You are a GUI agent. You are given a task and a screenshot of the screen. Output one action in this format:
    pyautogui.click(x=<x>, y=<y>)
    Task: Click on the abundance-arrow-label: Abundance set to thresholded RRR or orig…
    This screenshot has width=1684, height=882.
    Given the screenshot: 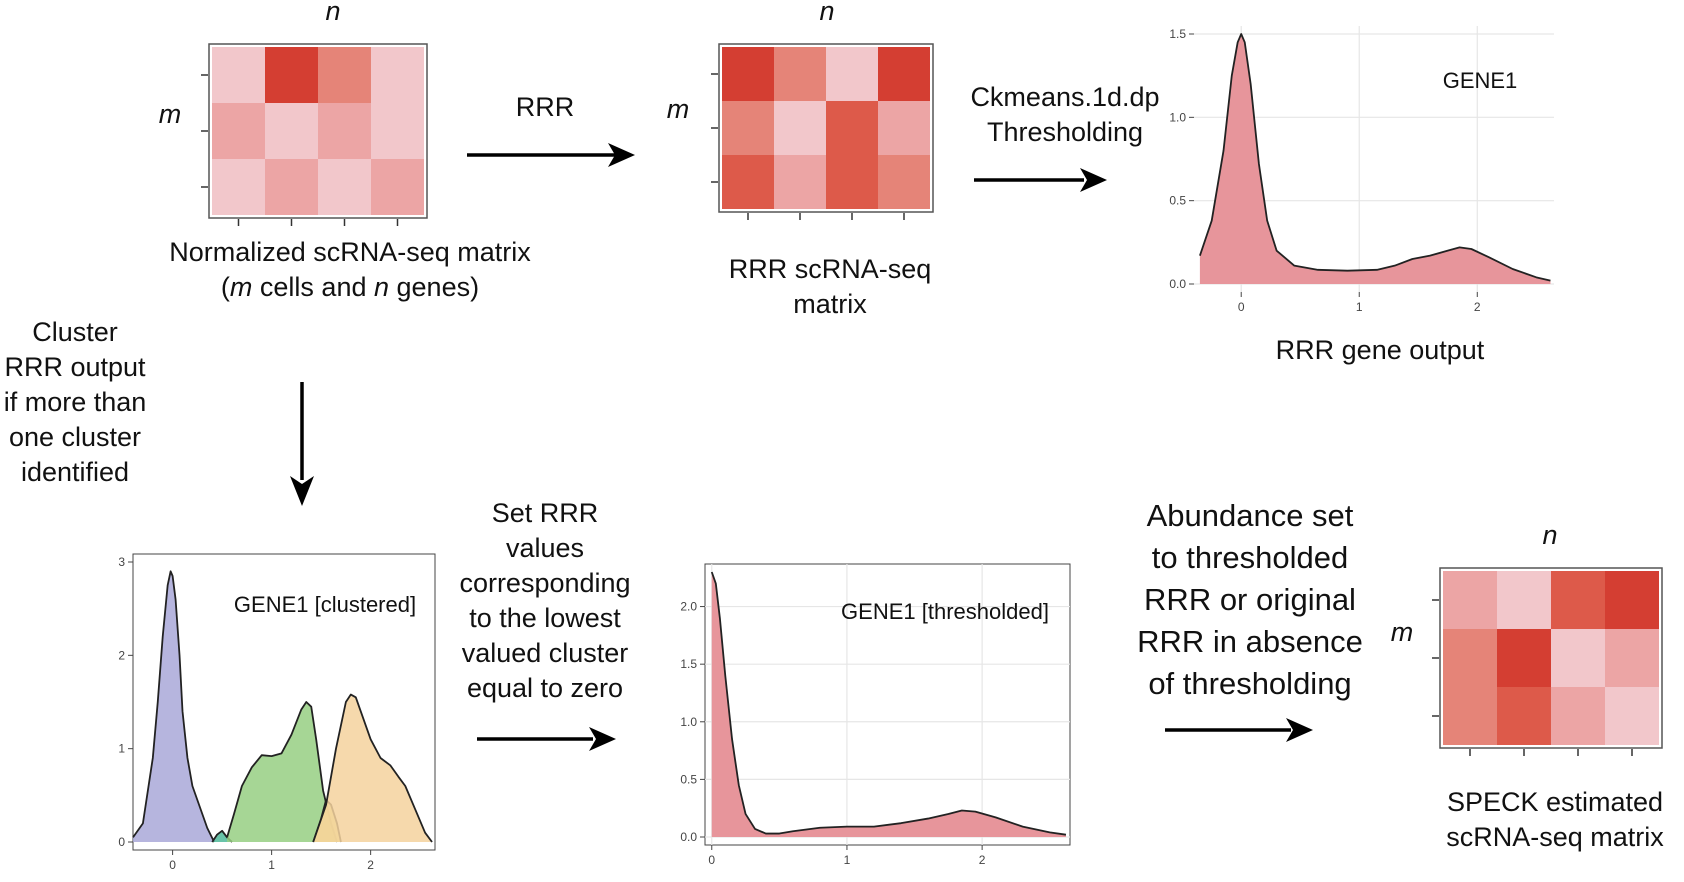 What is the action you would take?
    pyautogui.click(x=1250, y=600)
    